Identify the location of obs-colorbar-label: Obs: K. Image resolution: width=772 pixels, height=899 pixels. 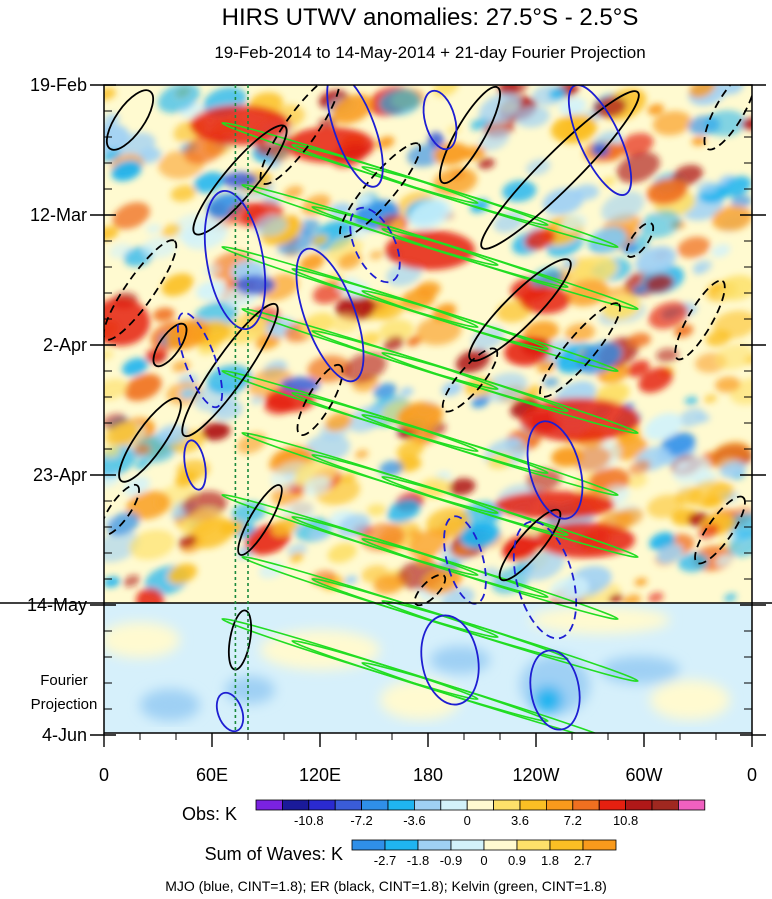
(209, 814).